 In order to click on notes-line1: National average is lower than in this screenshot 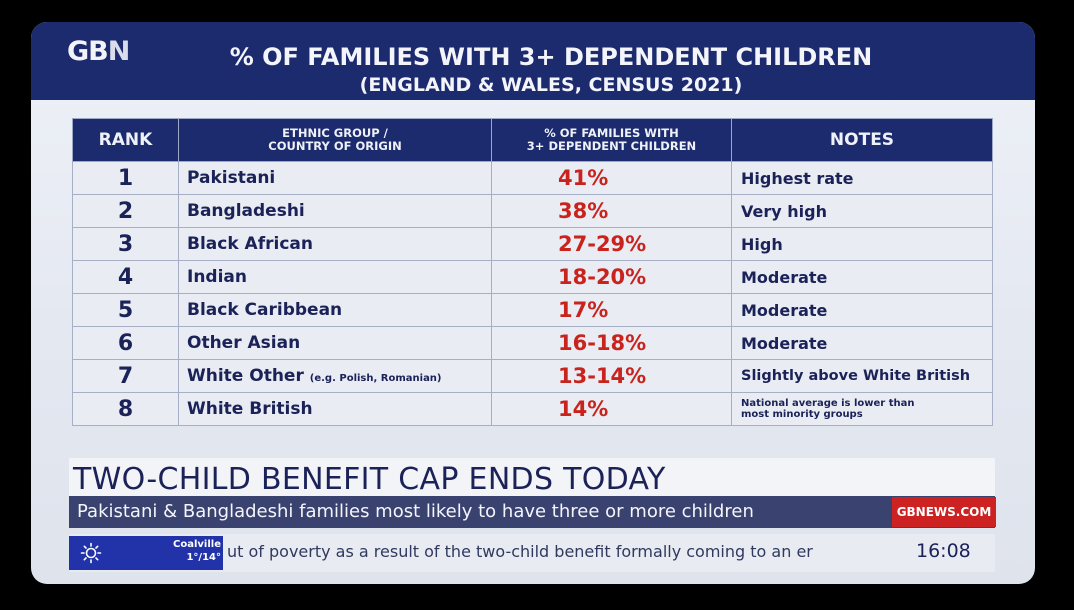, I will do `click(828, 403)`.